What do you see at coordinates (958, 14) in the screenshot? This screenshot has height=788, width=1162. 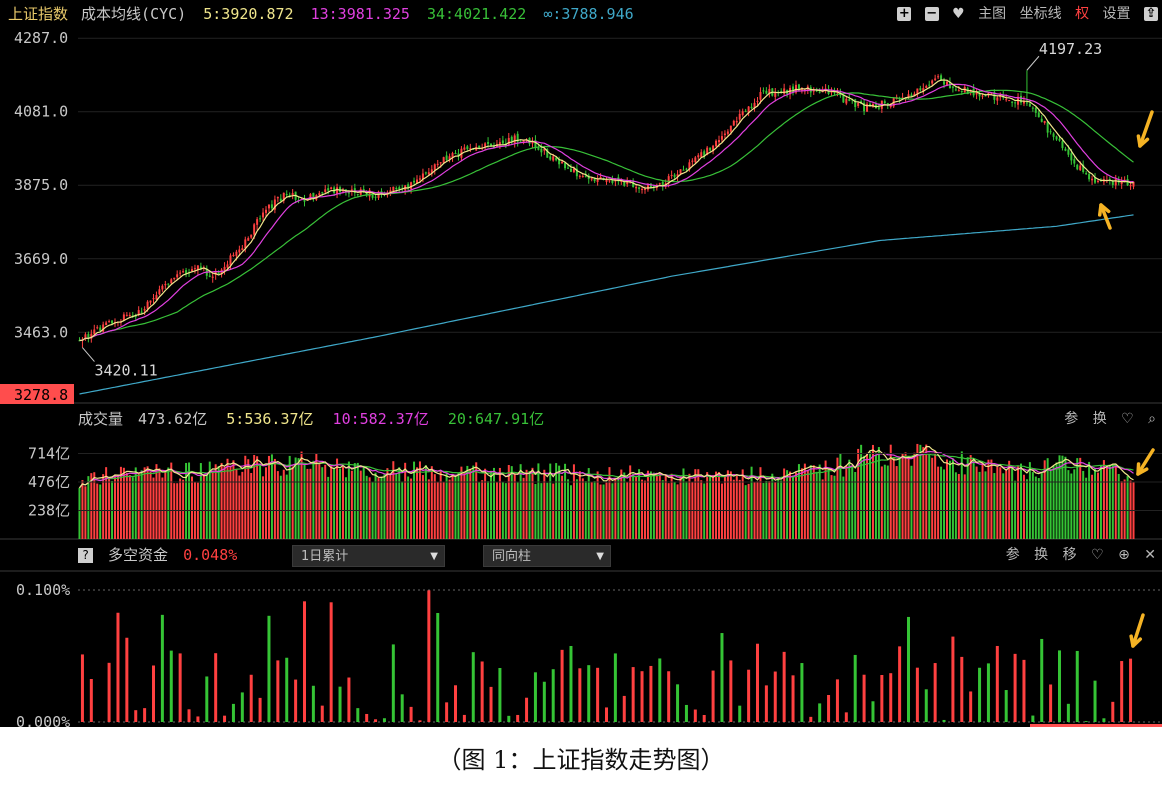 I see `heart-icon: ♥` at bounding box center [958, 14].